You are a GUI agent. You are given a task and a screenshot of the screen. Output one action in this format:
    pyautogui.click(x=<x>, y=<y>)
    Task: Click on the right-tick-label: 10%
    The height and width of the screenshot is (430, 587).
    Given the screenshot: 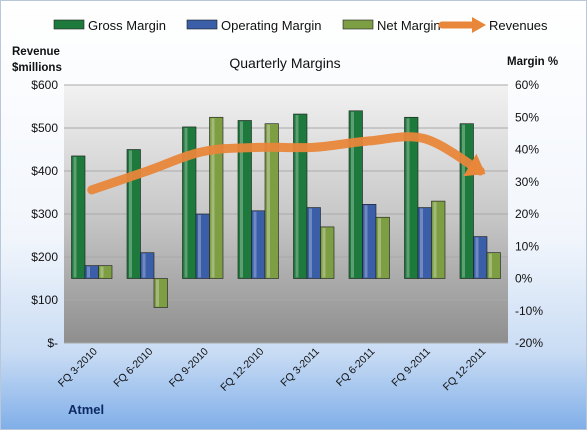 What is the action you would take?
    pyautogui.click(x=527, y=246)
    